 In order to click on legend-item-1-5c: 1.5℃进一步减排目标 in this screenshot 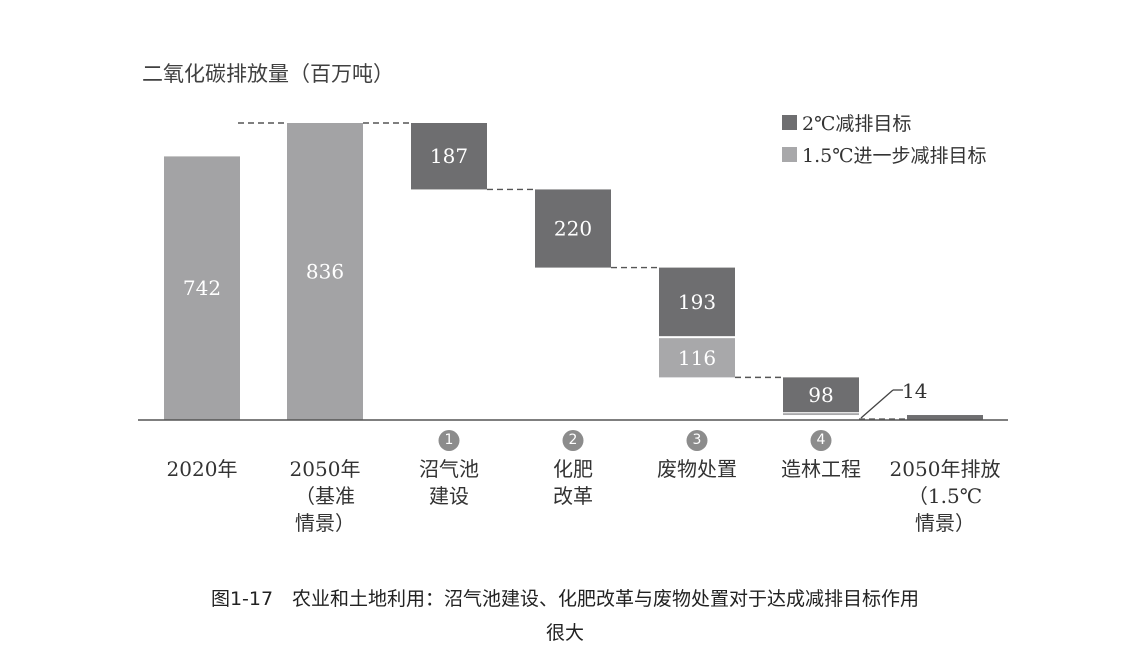, I will do `click(884, 154)`.